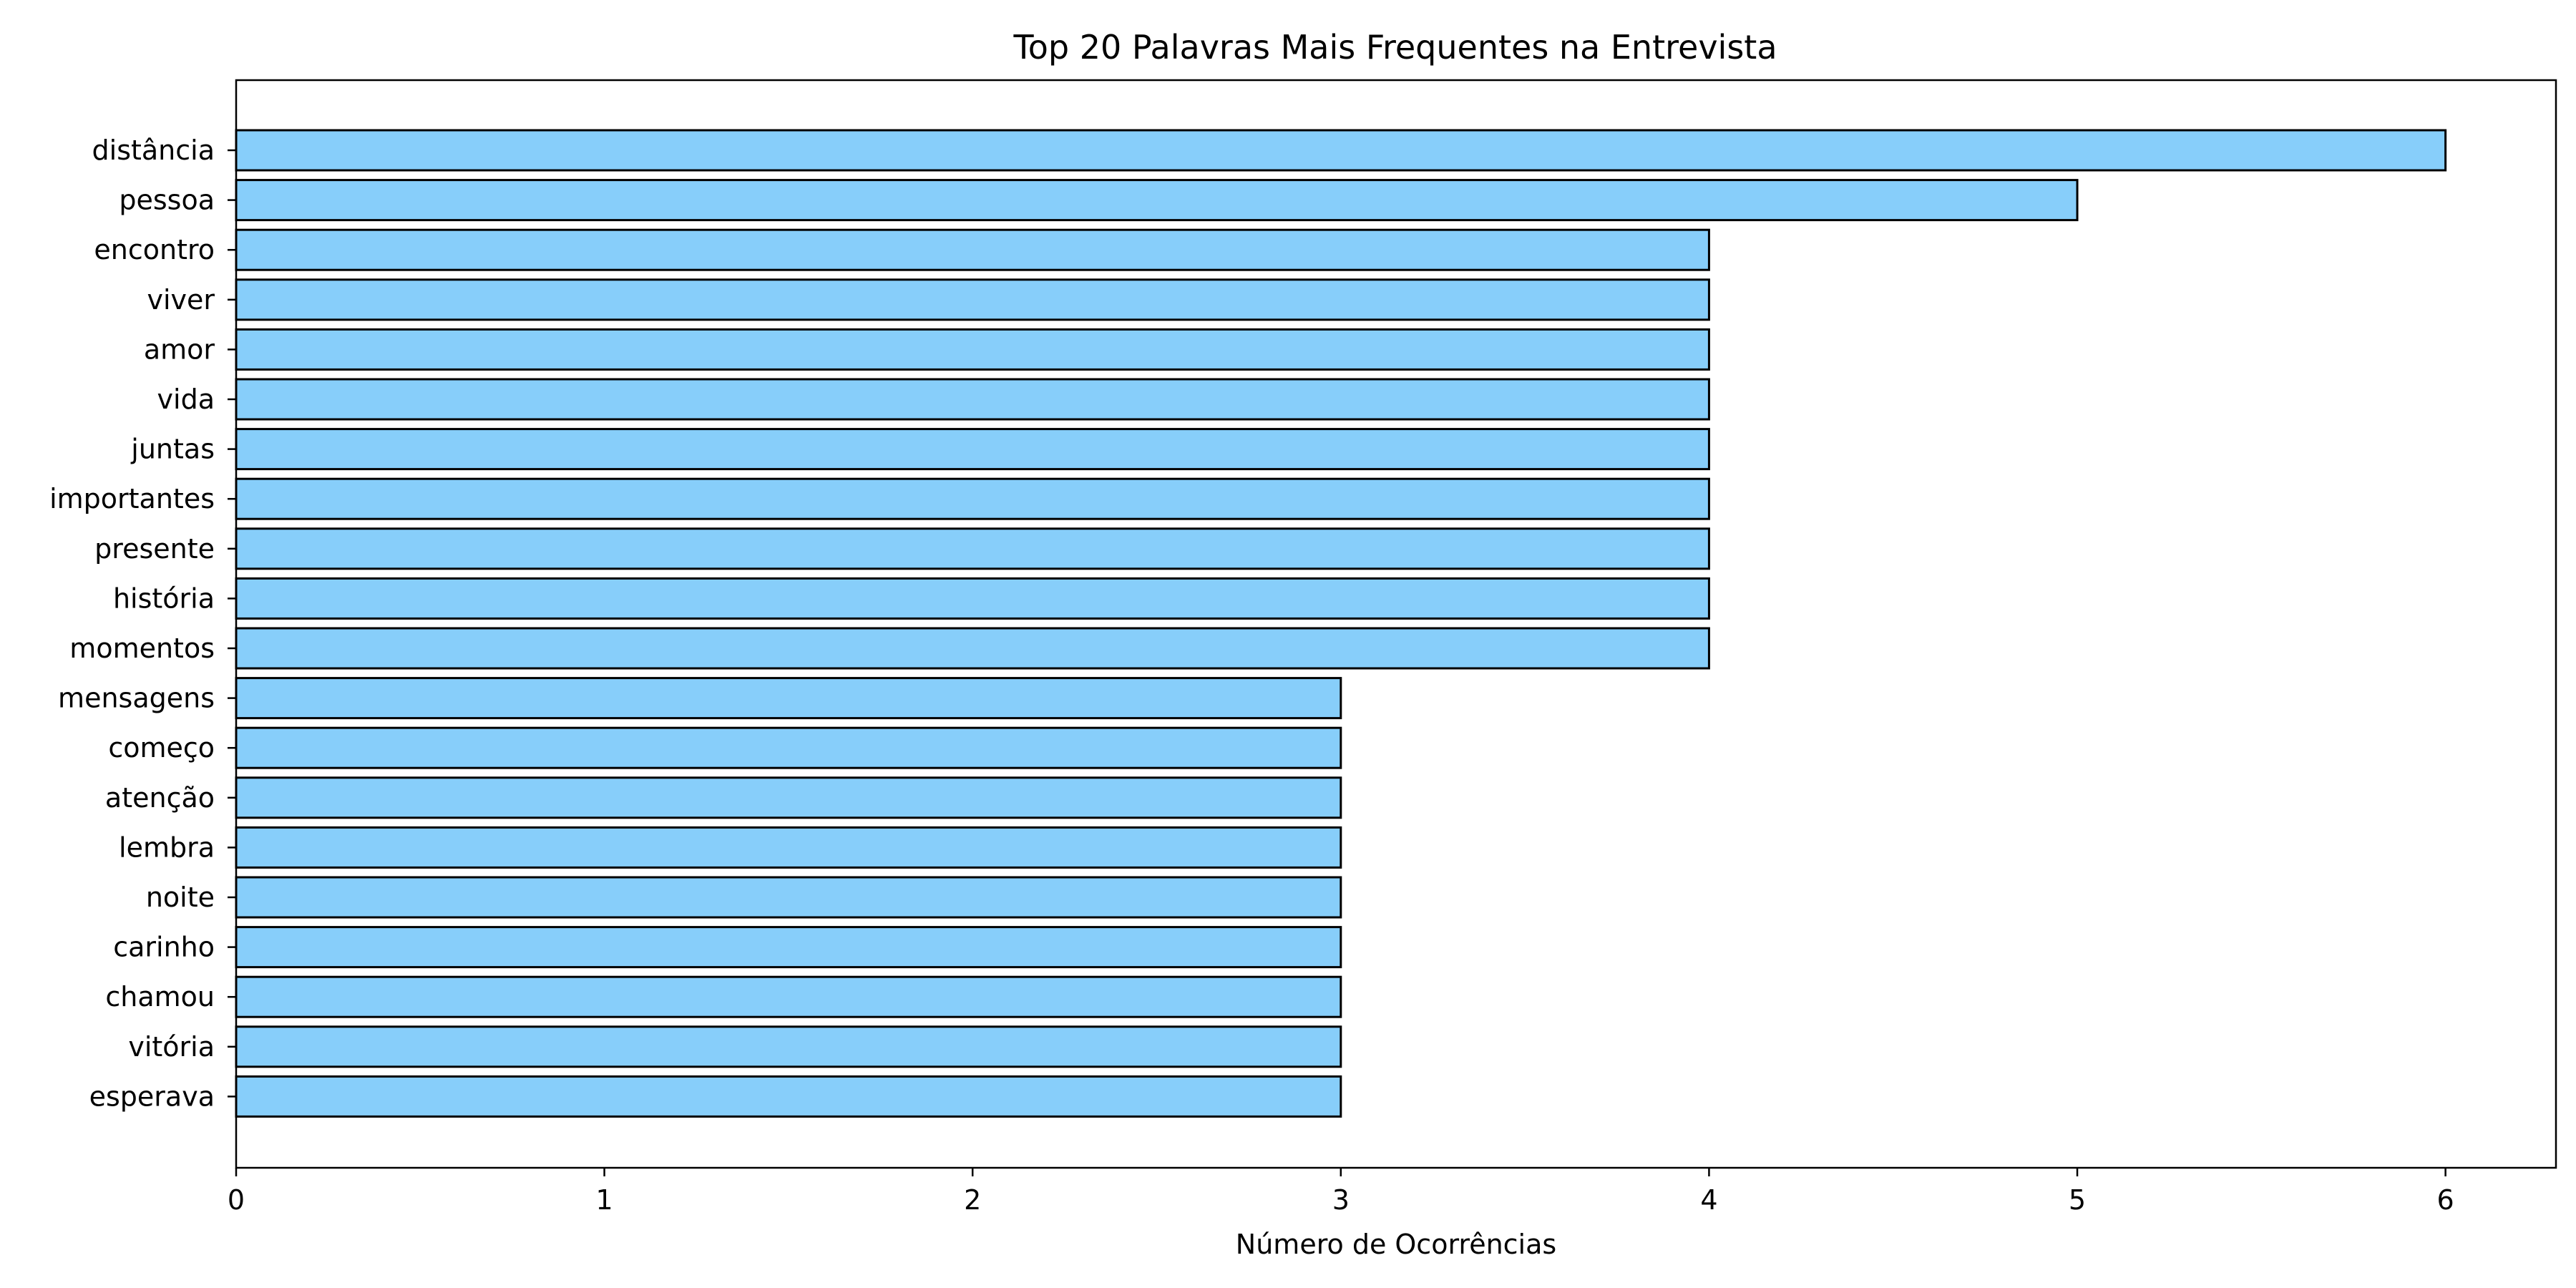 Image resolution: width=2576 pixels, height=1288 pixels. Describe the element at coordinates (186, 399) in the screenshot. I see `y-tick-label-5: vida` at that location.